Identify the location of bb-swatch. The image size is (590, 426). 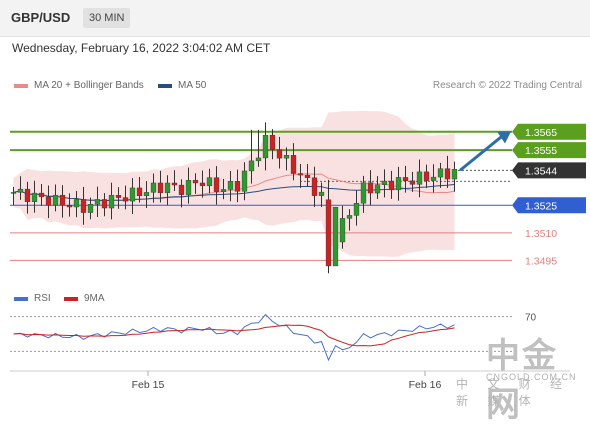
(21, 85).